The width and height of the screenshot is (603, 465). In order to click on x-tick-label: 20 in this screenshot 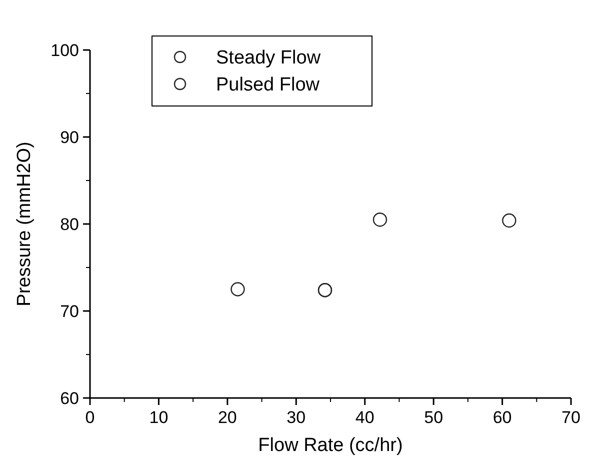, I will do `click(227, 417)`.